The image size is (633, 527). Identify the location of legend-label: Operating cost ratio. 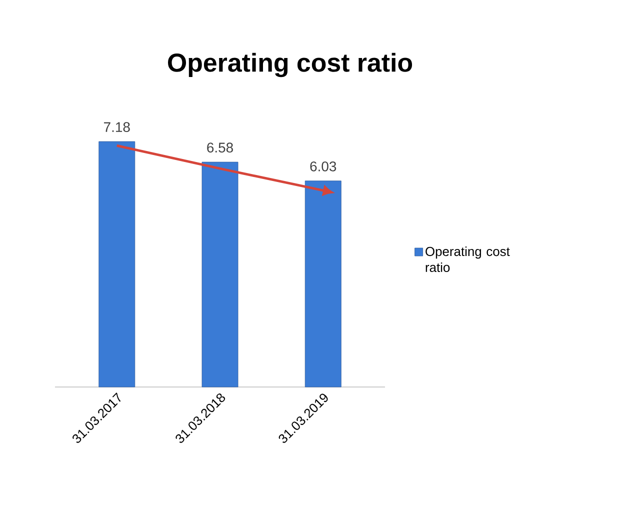
(468, 259).